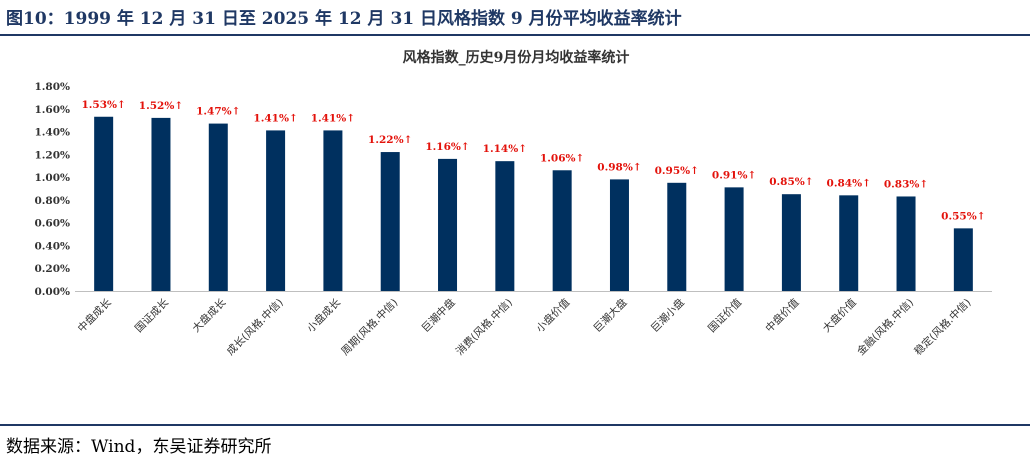  What do you see at coordinates (677, 171) in the screenshot?
I see `data-label: 0.95%↑` at bounding box center [677, 171].